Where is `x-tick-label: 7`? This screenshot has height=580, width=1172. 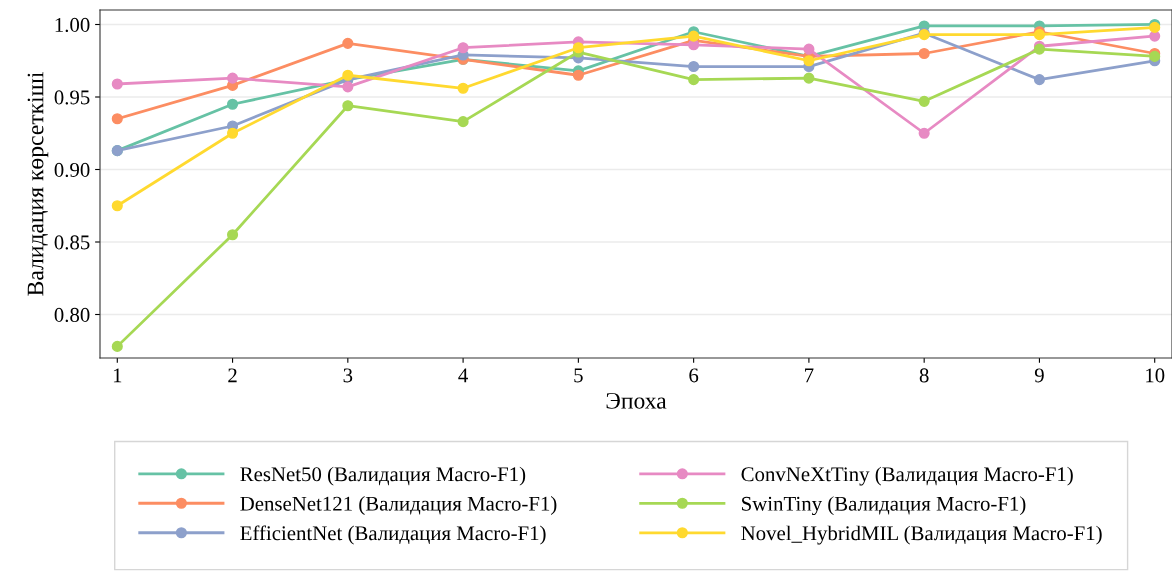 x-tick-label: 7 is located at coordinates (809, 375).